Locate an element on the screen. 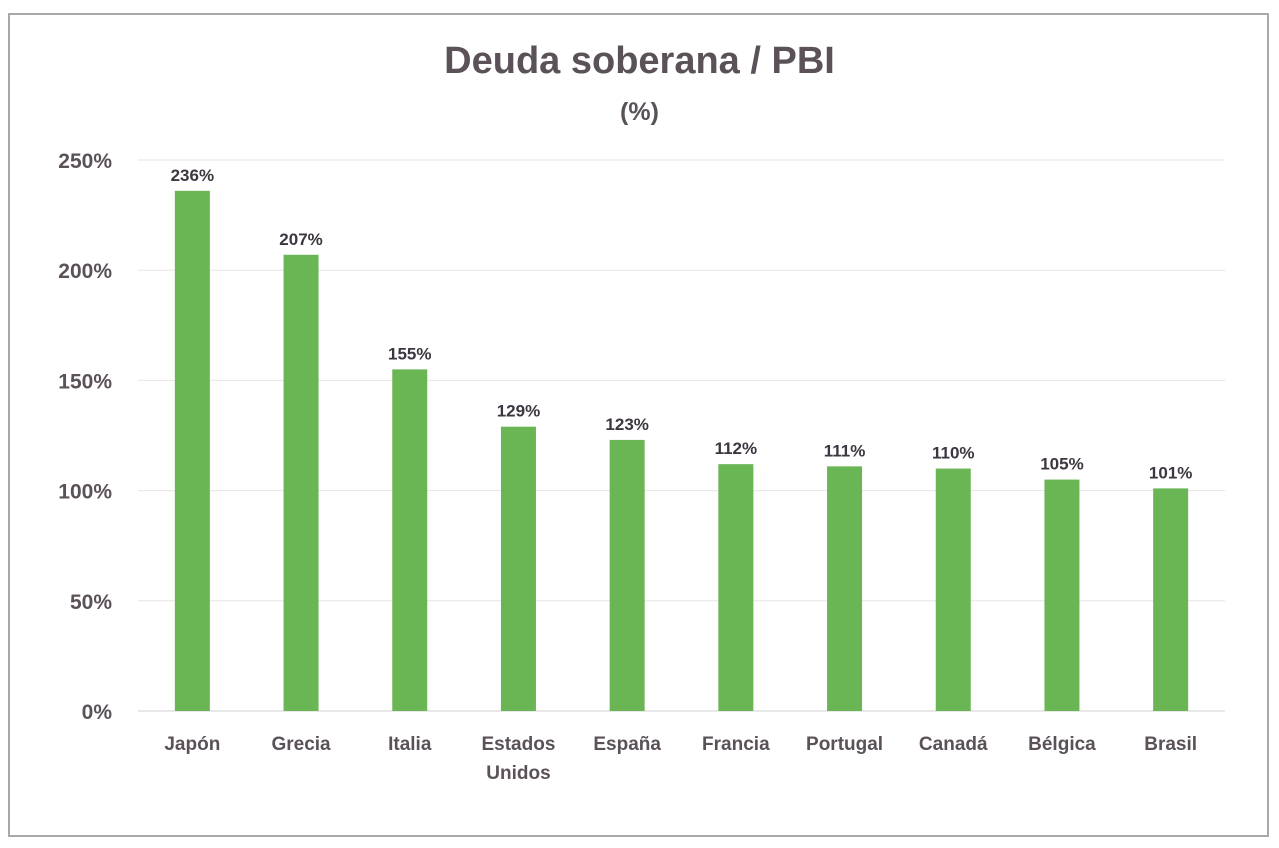  x-category-label: Bélgica is located at coordinates (1062, 744).